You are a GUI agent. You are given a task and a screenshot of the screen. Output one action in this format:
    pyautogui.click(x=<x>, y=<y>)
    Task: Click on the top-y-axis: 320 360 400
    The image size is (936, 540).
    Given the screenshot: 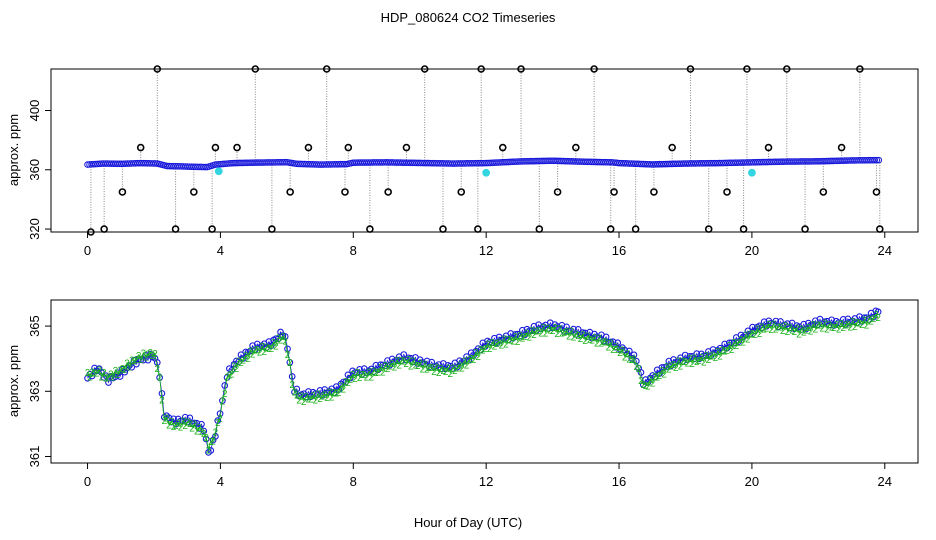 What is the action you would take?
    pyautogui.click(x=39, y=170)
    